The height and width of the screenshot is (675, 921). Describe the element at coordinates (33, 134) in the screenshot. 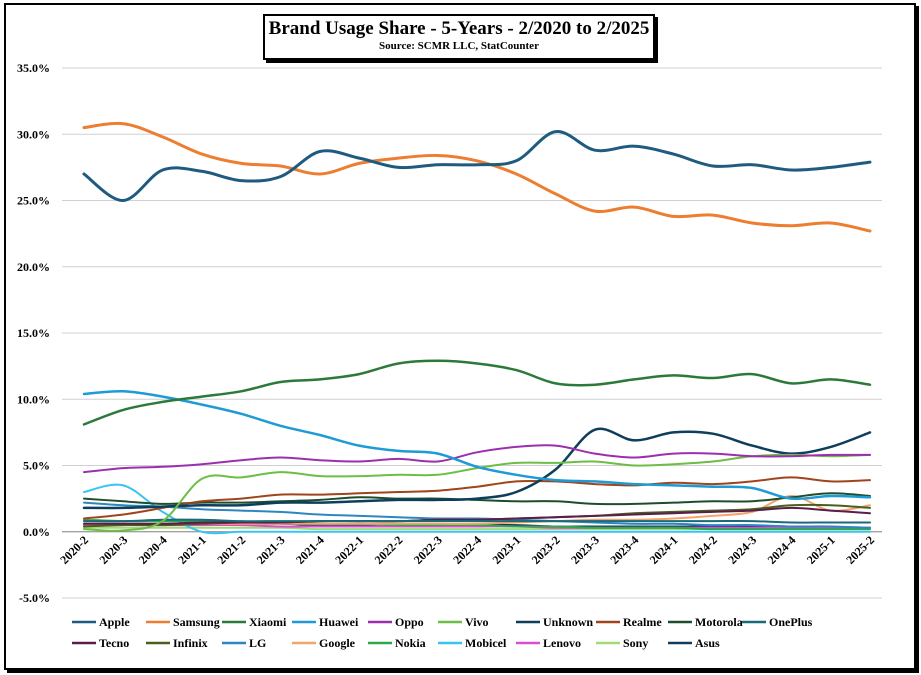

I see `y-tick-label: 30.0%` at that location.